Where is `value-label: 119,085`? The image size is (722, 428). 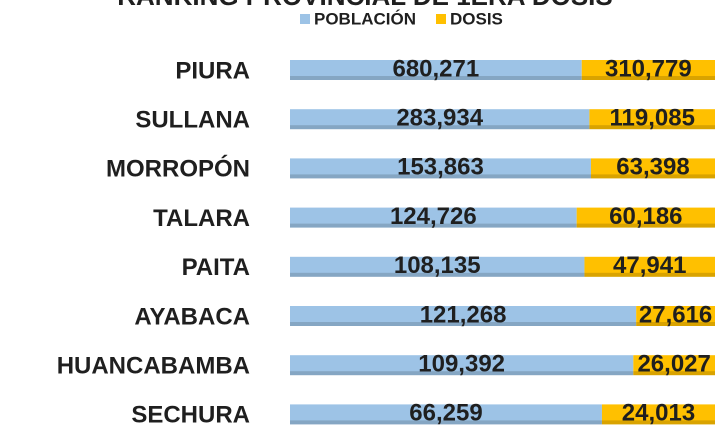 value-label: 119,085 is located at coordinates (651, 118).